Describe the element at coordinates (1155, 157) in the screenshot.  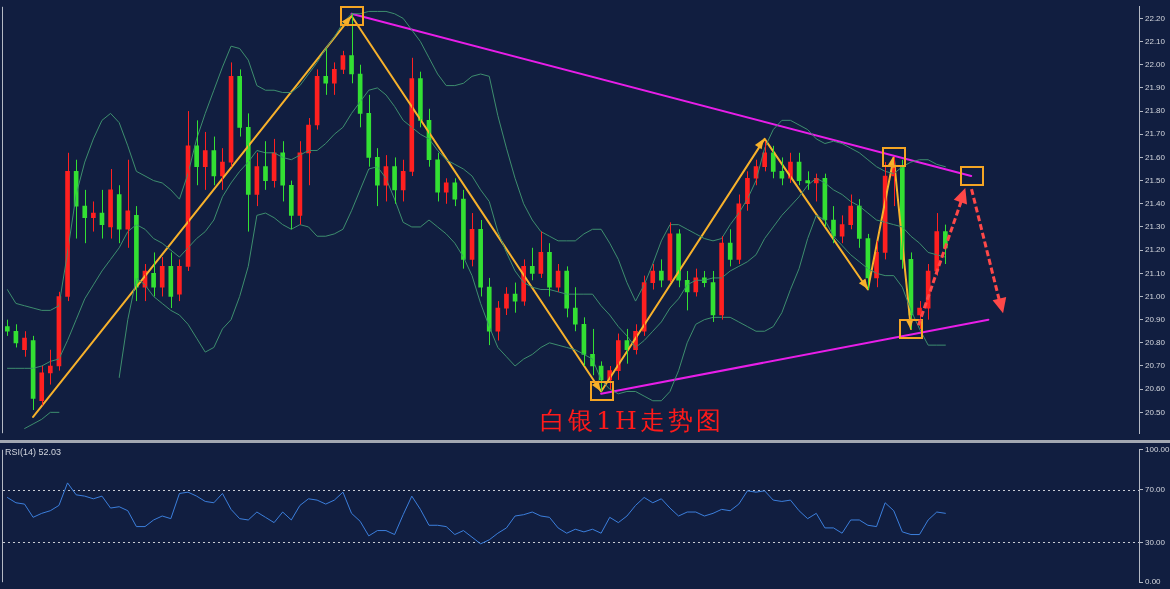
I see `y-tick-label: 21.60` at that location.